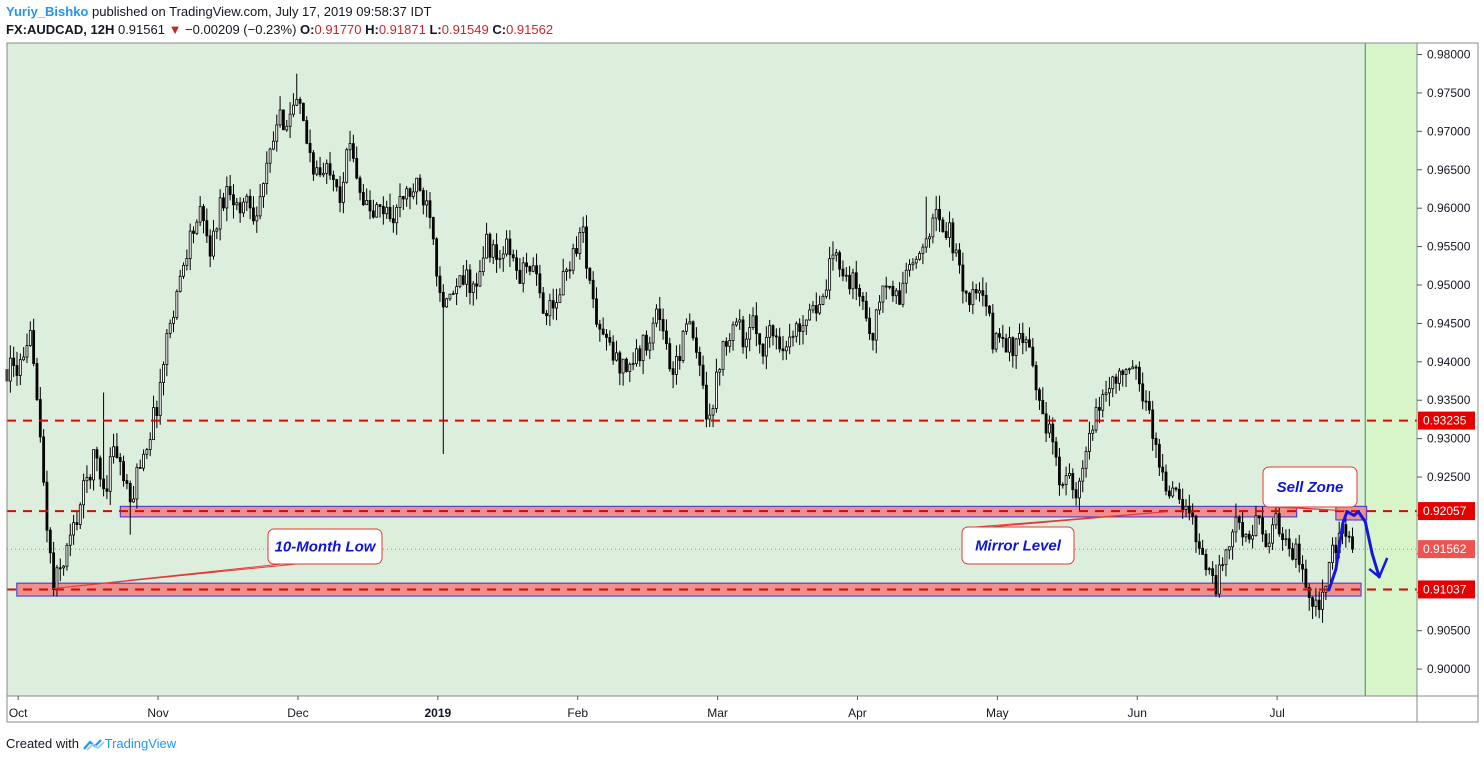 Image resolution: width=1484 pixels, height=761 pixels. I want to click on price-tick-label: 0.93500, so click(1449, 400).